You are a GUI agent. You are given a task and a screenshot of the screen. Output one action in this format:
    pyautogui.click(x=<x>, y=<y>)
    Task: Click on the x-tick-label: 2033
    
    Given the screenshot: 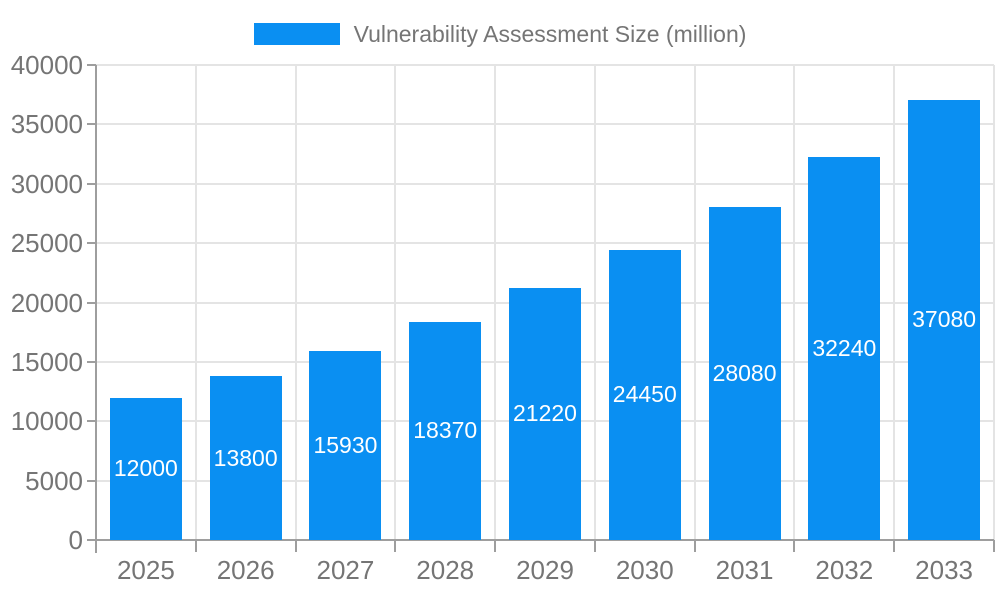 What is the action you would take?
    pyautogui.click(x=944, y=570)
    